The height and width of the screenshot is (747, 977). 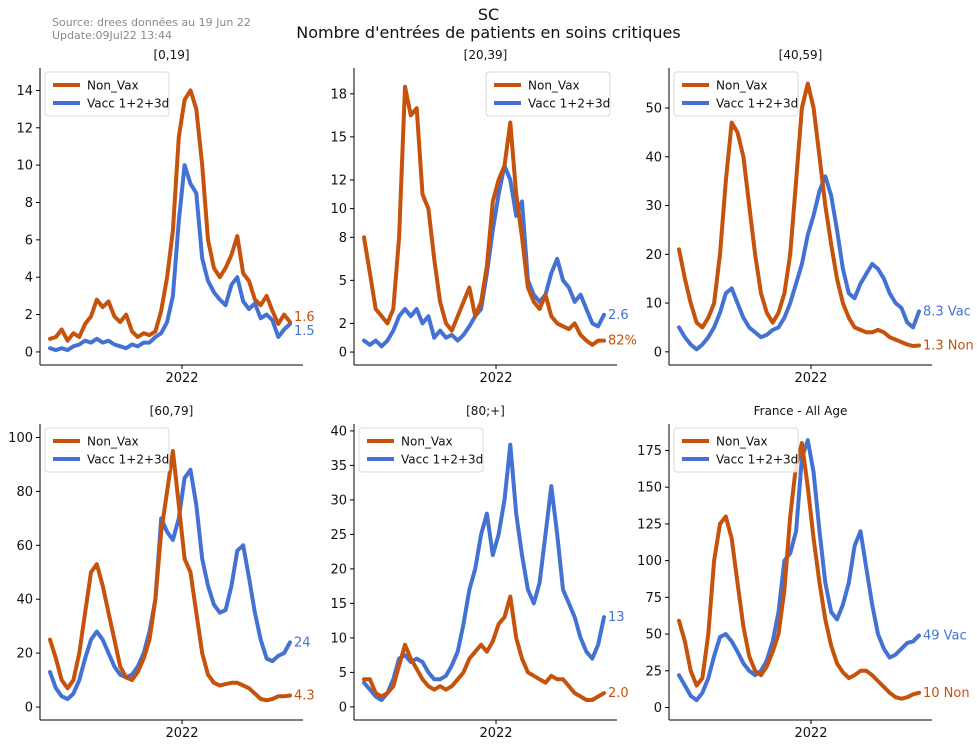 I want to click on panel-title: [0,19], so click(x=171, y=55).